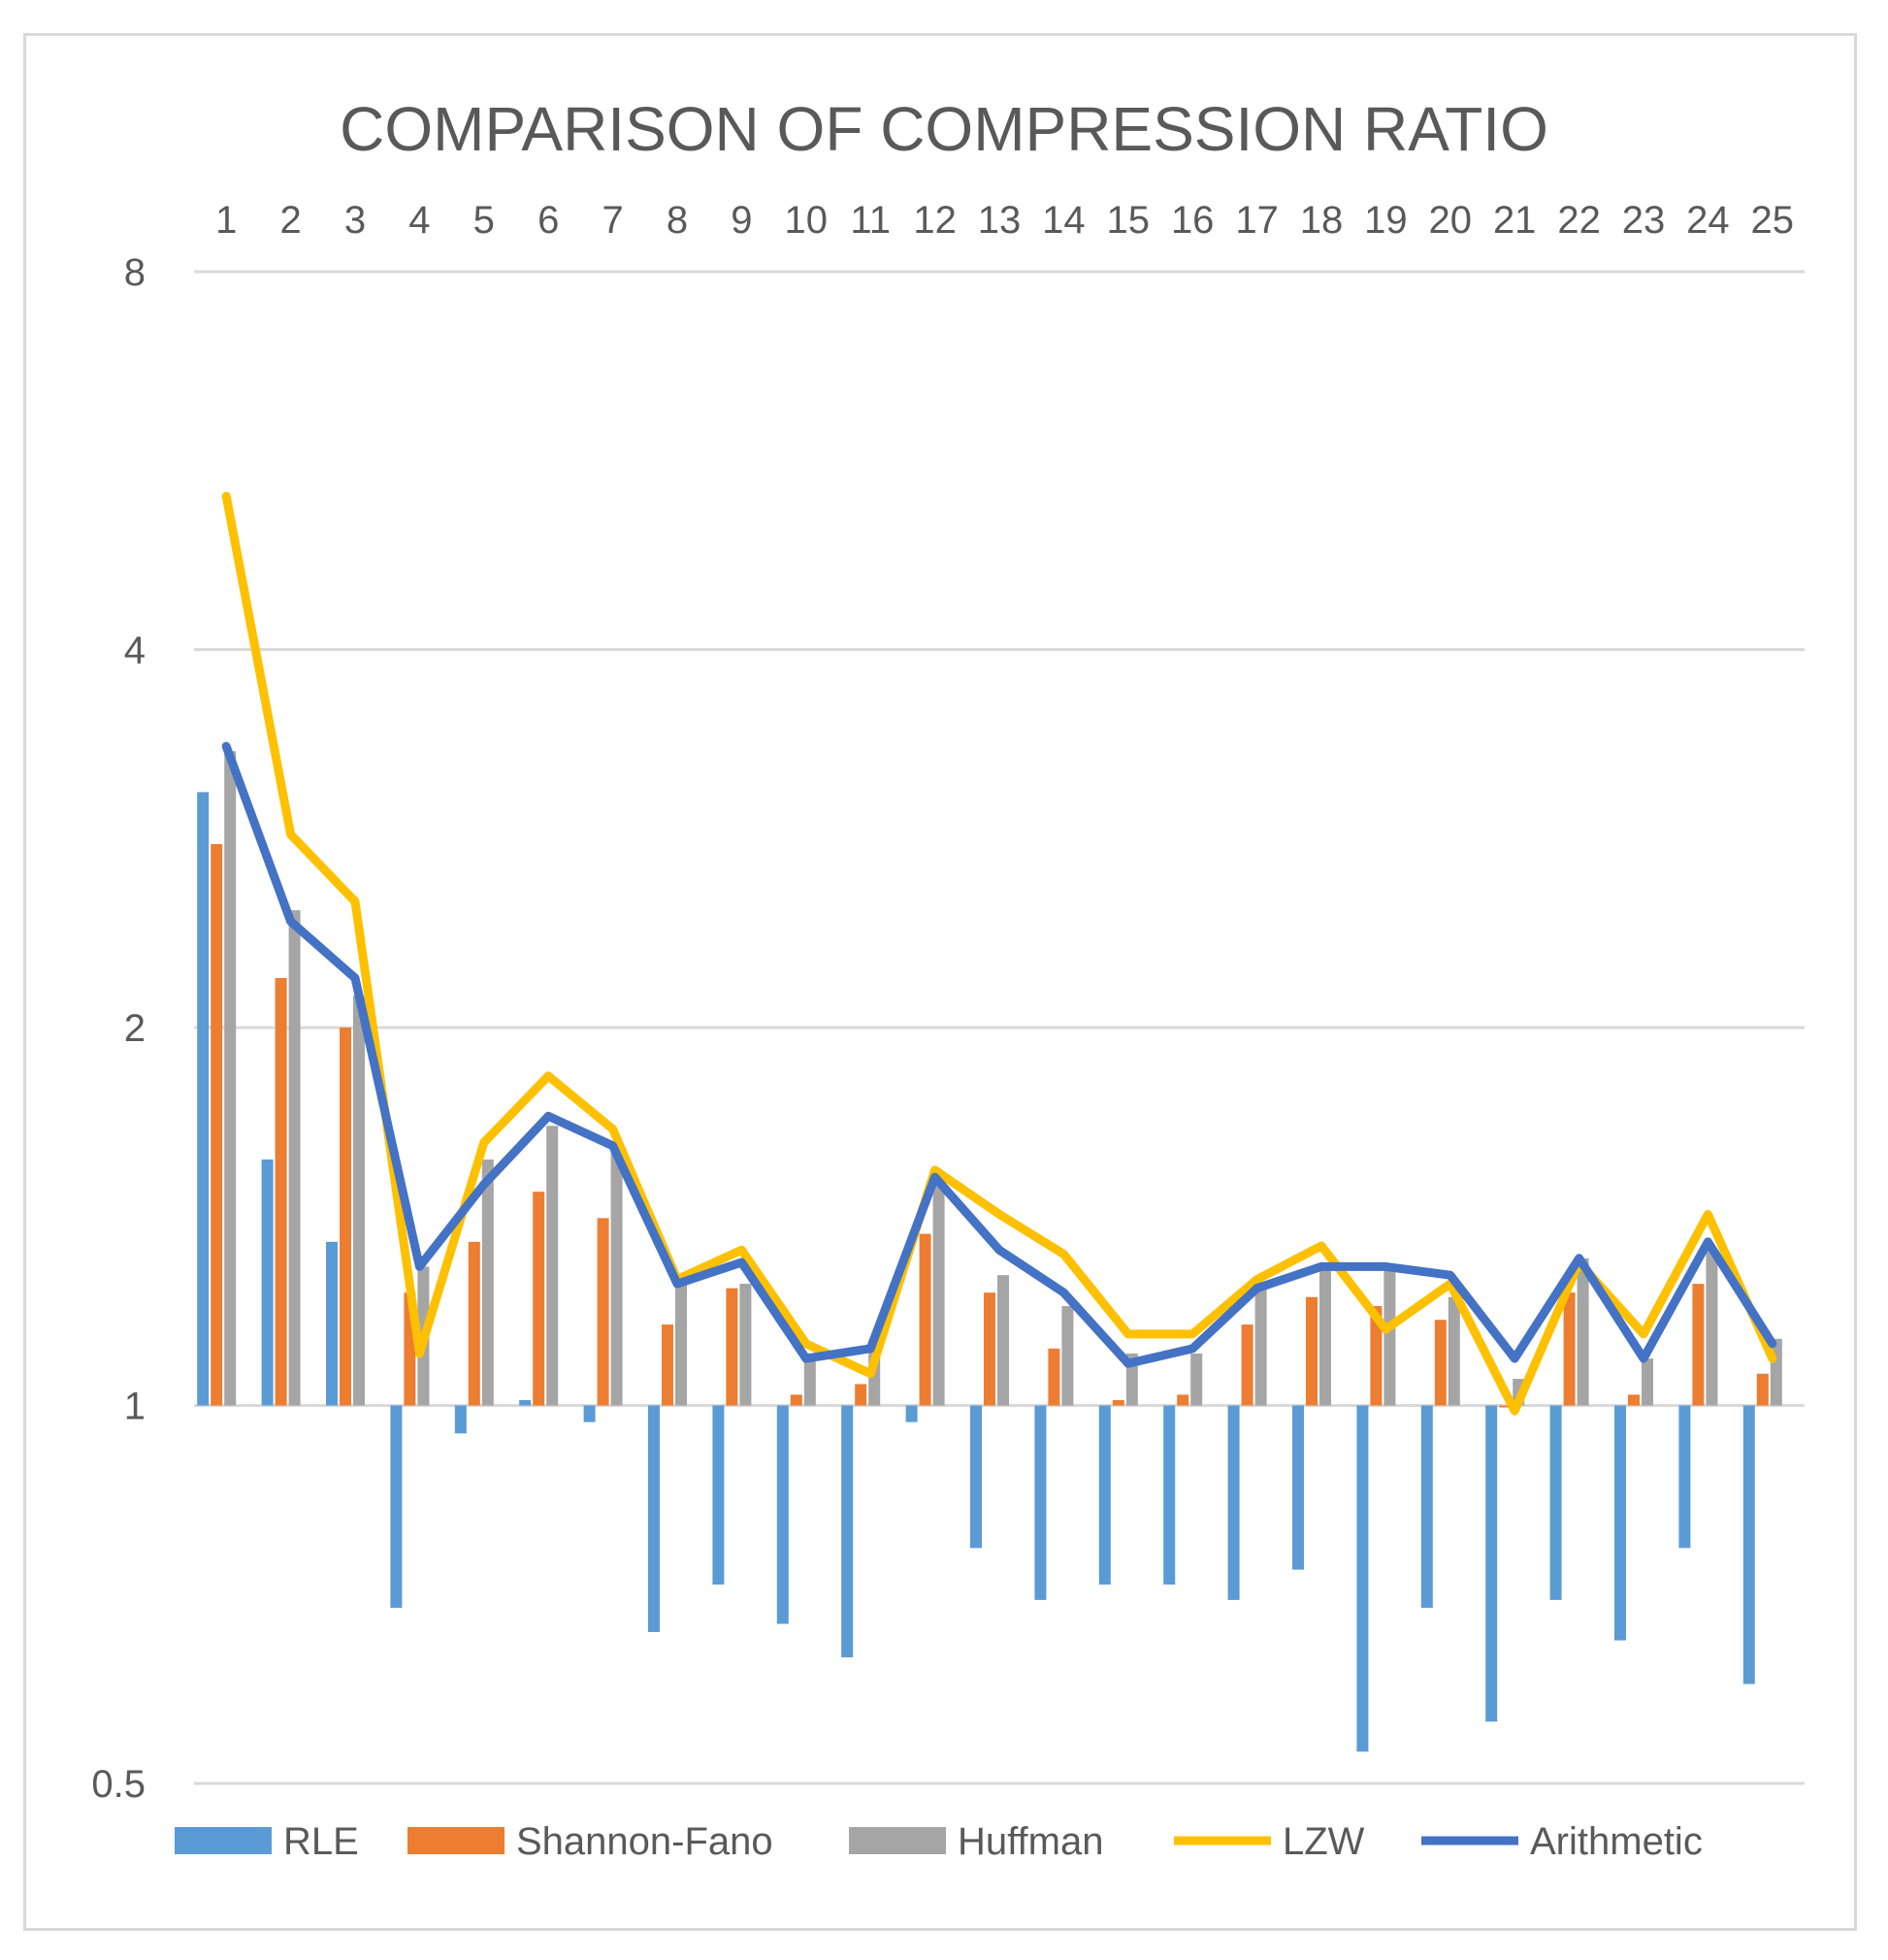 The image size is (1888, 1960). Describe the element at coordinates (355, 220) in the screenshot. I see `x-tick-label: 3` at that location.